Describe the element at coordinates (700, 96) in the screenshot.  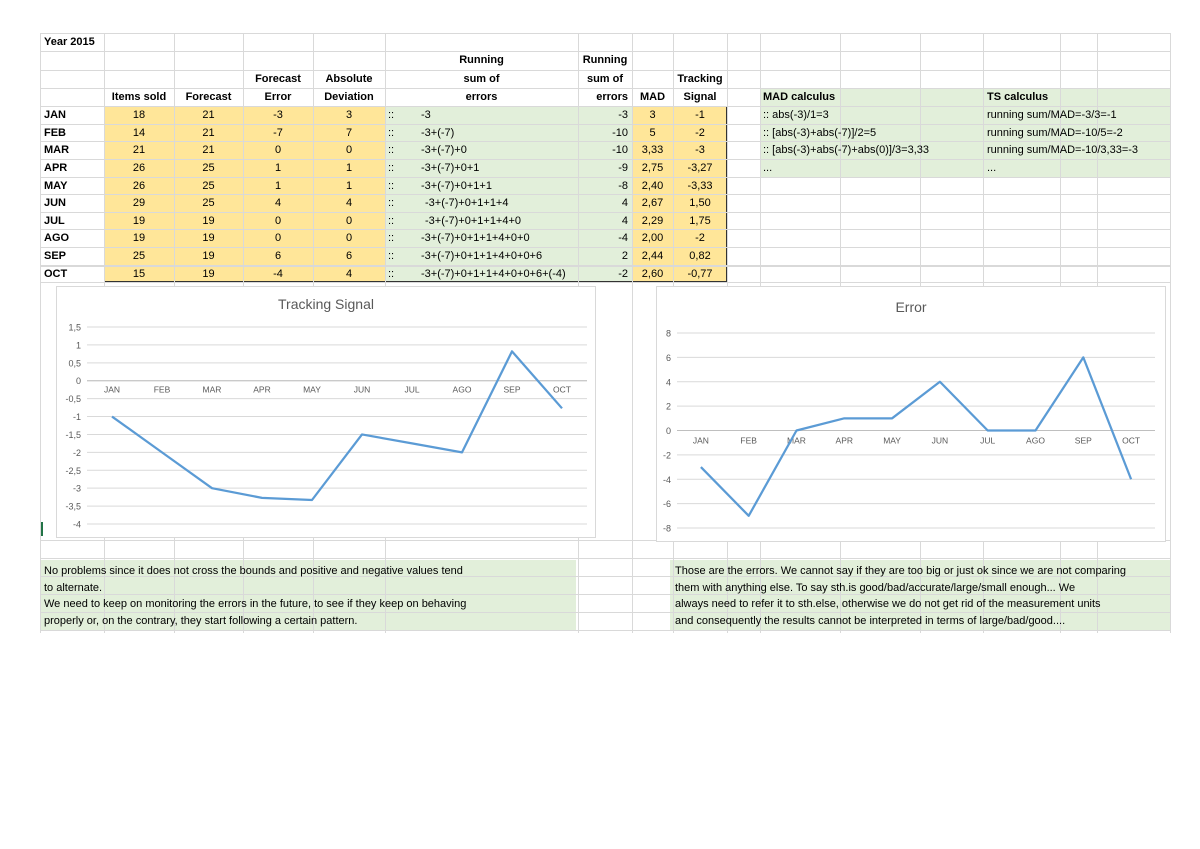
I see `header-tracking: Signal` at that location.